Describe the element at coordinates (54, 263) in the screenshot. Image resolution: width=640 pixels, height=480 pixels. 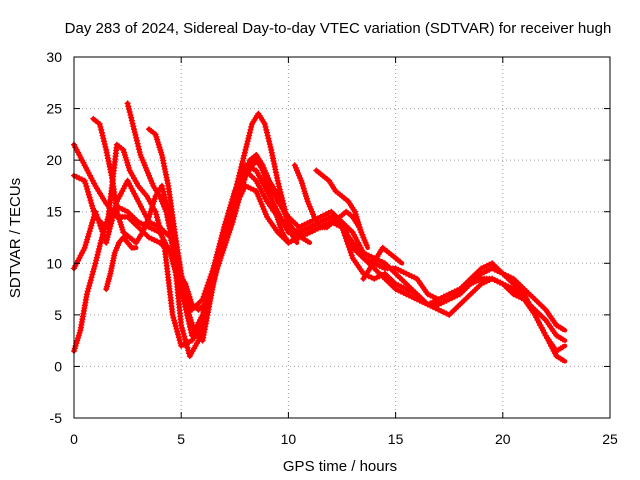
I see `y-tick-label: 10` at that location.